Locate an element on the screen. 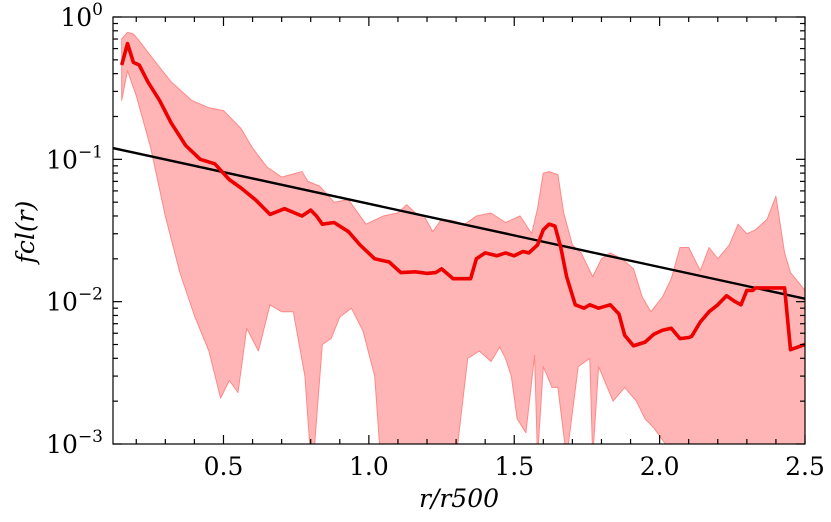 The width and height of the screenshot is (831, 522). x-tick-label: 2.0 is located at coordinates (660, 466).